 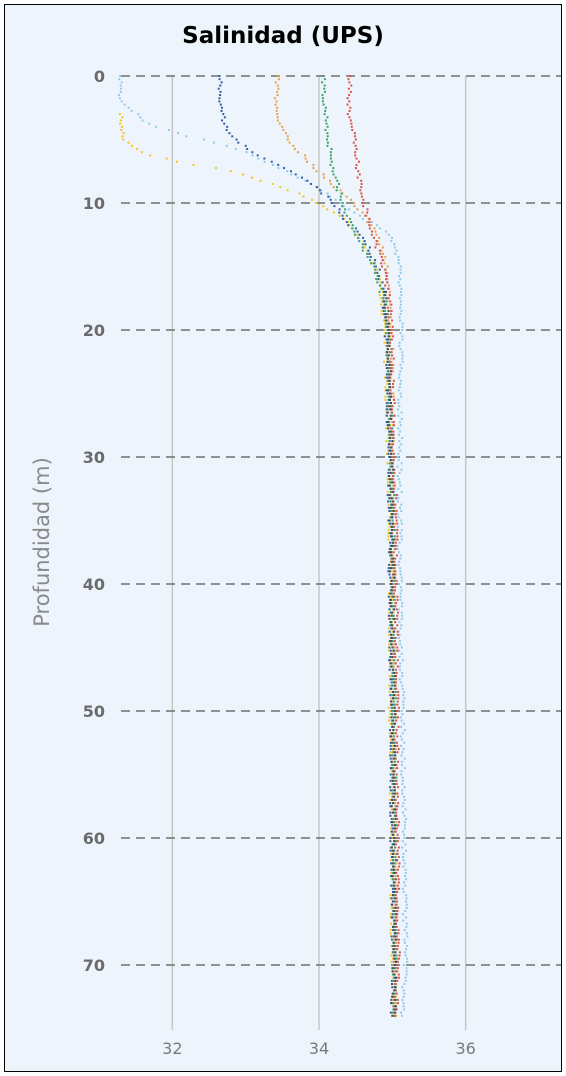 I want to click on x-tick-label: 32, so click(x=172, y=1048).